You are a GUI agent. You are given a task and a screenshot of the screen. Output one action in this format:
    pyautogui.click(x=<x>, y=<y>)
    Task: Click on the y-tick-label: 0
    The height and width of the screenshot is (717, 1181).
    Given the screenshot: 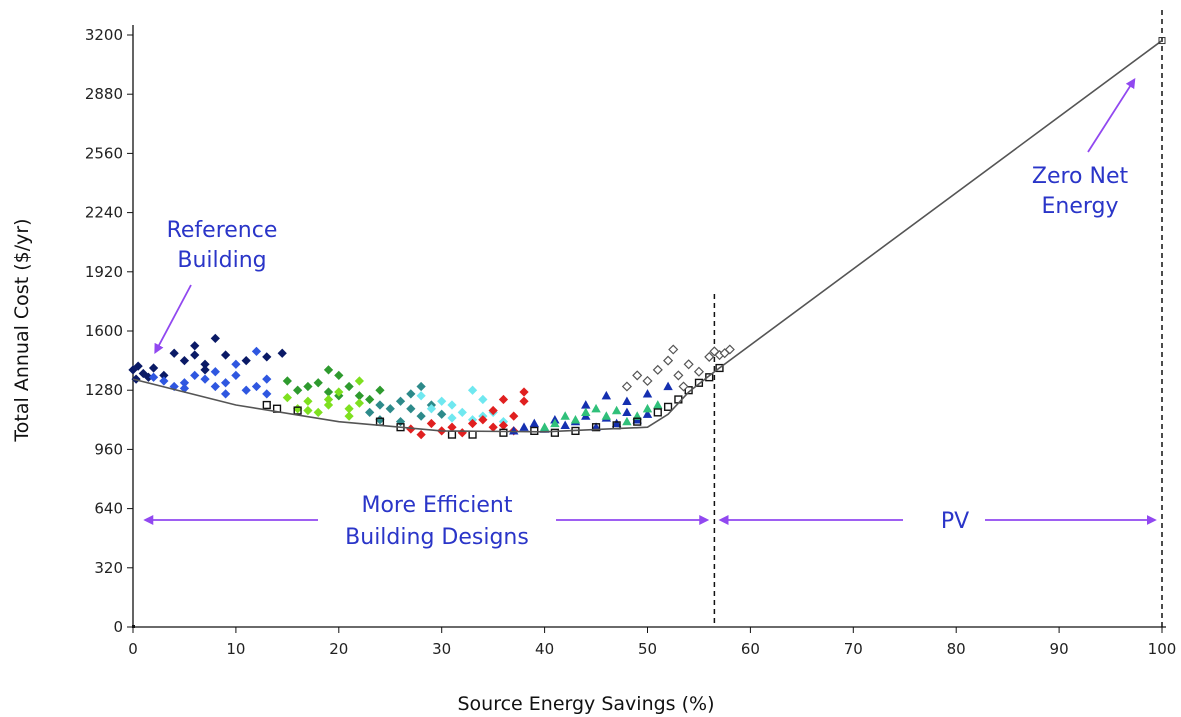 What is the action you would take?
    pyautogui.click(x=118, y=627)
    